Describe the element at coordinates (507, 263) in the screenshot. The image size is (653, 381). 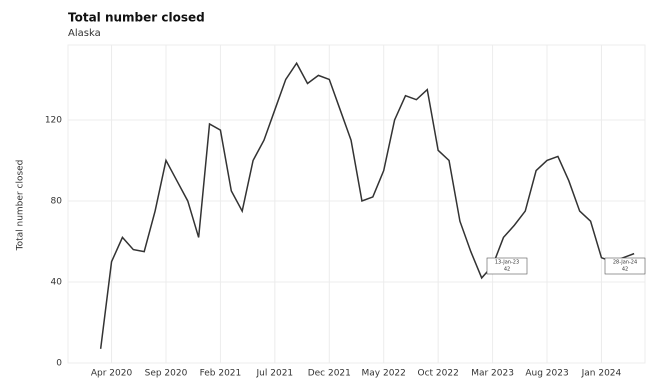
I see `annotation-date: 13-Jan-23` at that location.